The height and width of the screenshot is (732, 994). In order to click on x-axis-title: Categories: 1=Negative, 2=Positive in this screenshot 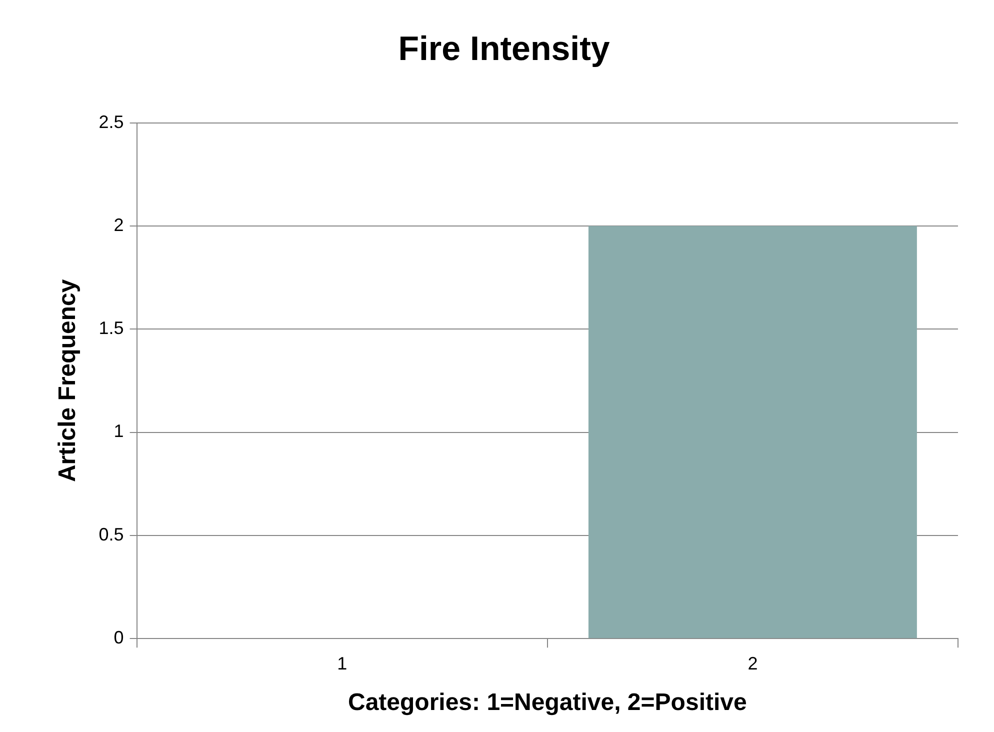, I will do `click(547, 702)`.